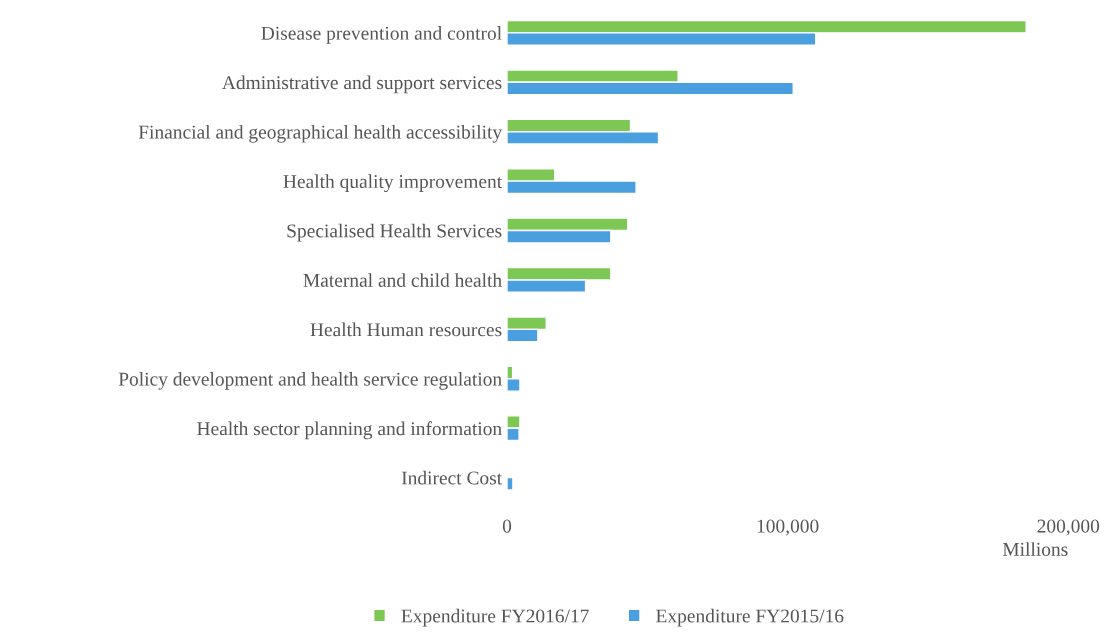  Describe the element at coordinates (310, 381) in the screenshot. I see `y-tick-label: Policy development and health service regulation` at that location.